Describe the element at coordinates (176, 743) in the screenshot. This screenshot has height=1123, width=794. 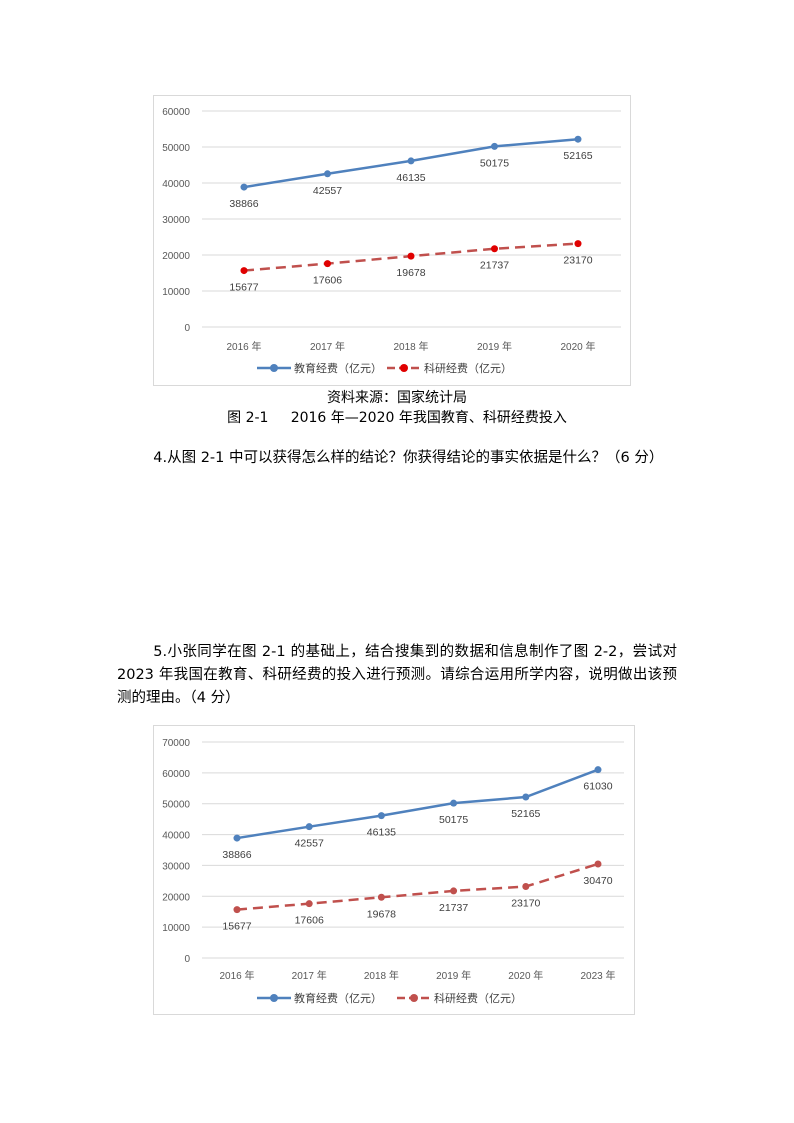
I see `y-tick-label: 70000` at that location.